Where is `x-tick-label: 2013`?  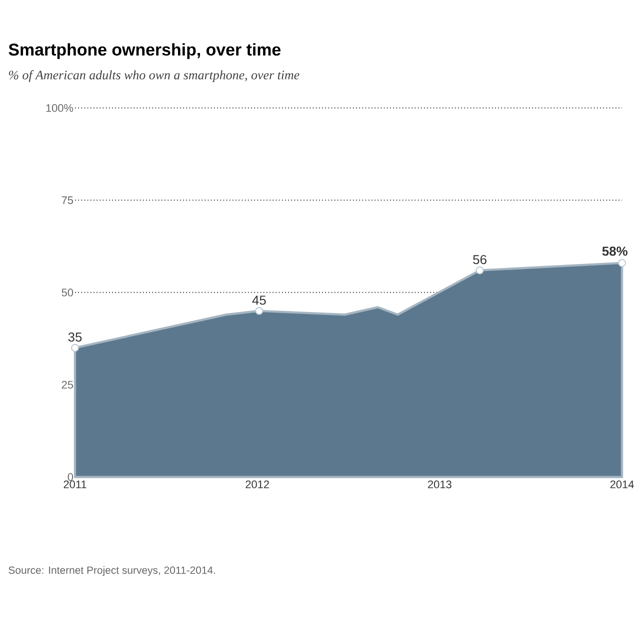 x-tick-label: 2013 is located at coordinates (440, 484).